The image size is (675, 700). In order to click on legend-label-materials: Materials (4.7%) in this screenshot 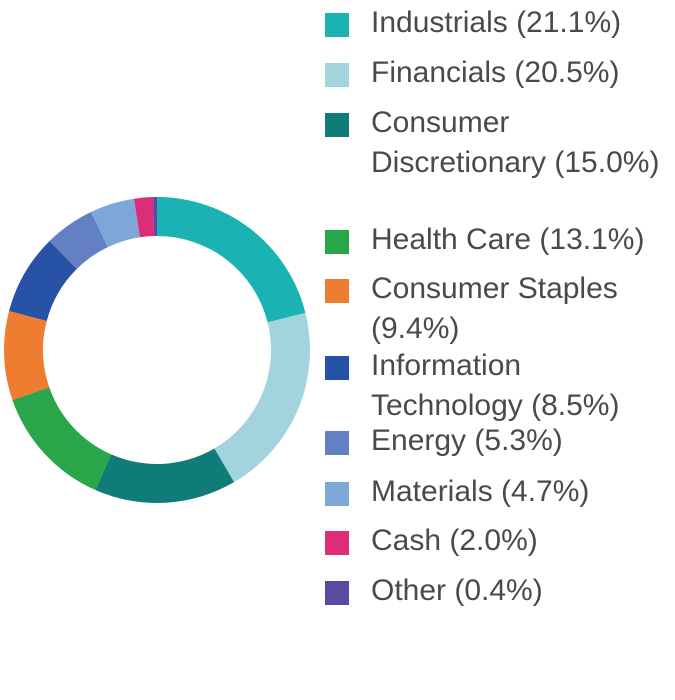, I will do `click(480, 491)`.